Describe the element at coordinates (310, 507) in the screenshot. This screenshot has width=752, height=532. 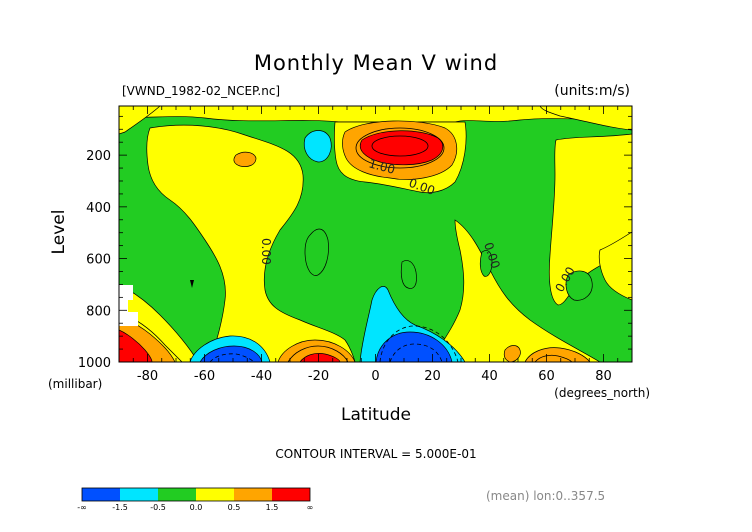
I see `colorbar-label: ∞` at that location.